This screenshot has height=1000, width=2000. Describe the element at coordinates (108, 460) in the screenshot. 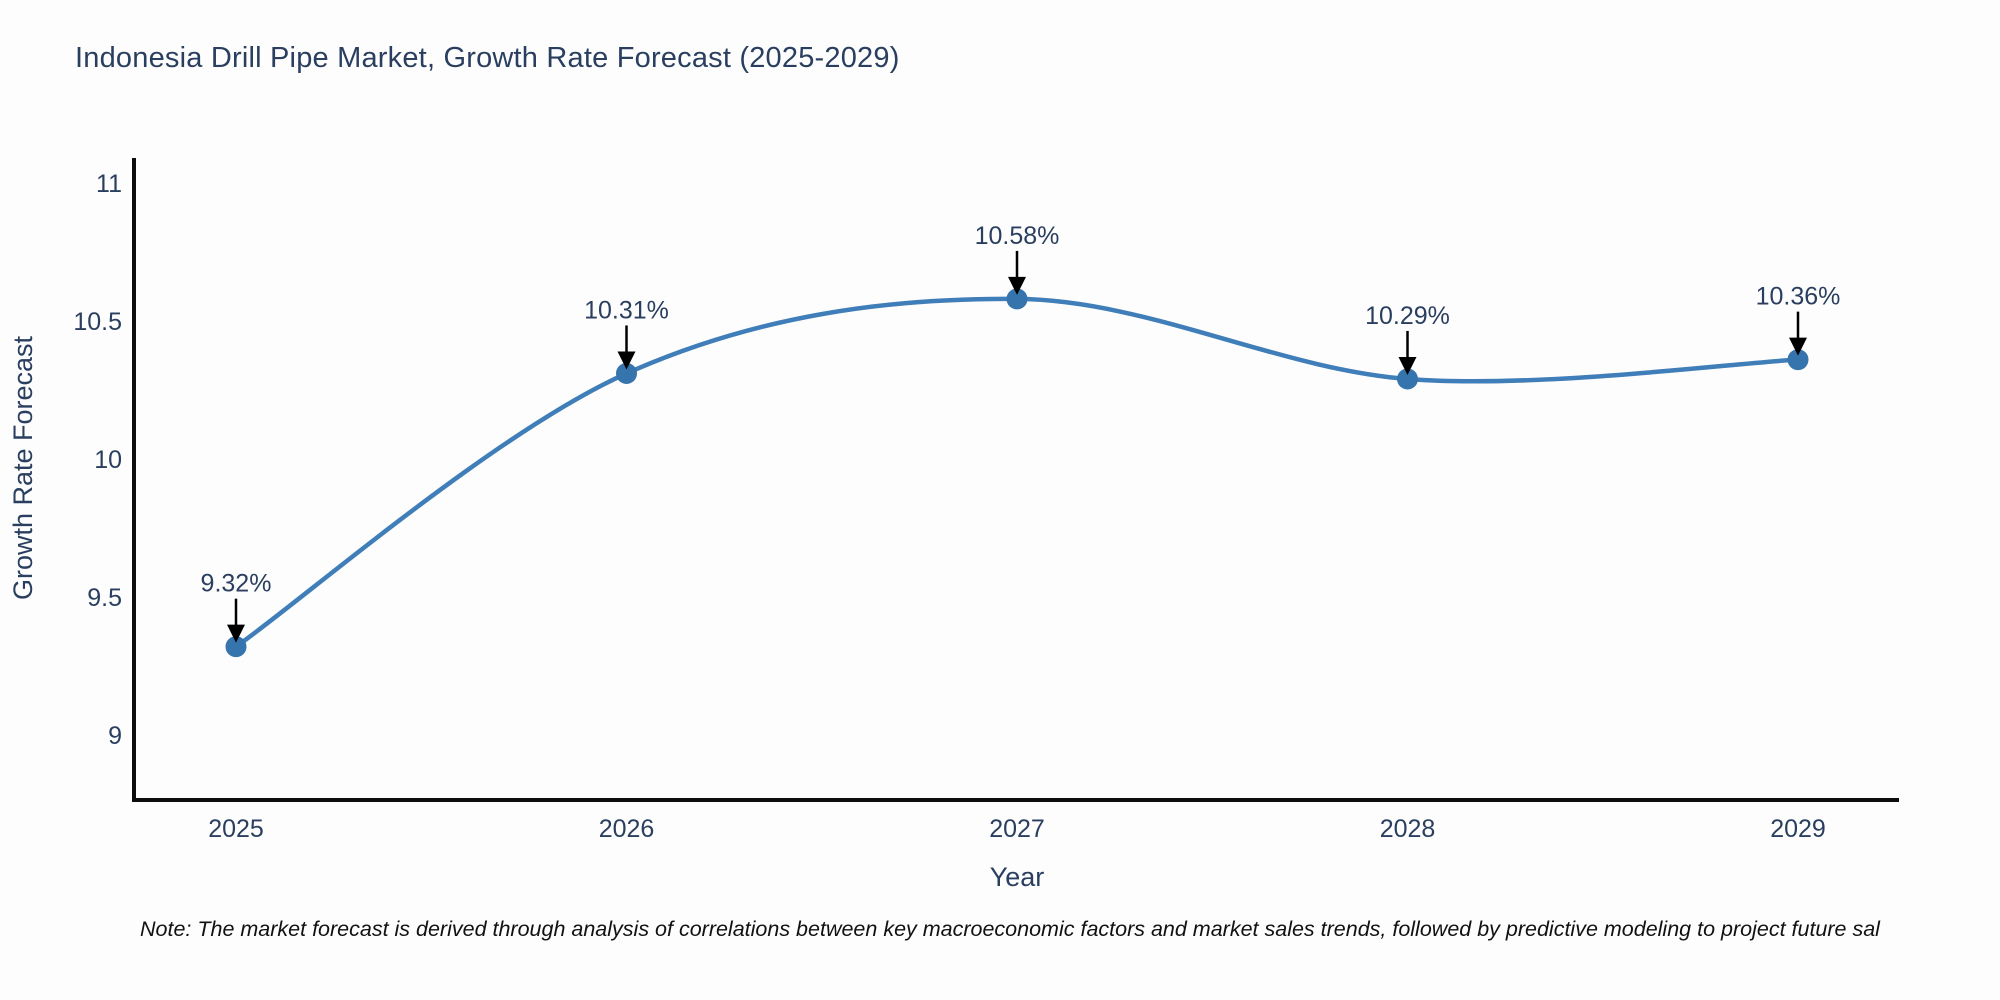

I see `y-tick-label: 10` at that location.